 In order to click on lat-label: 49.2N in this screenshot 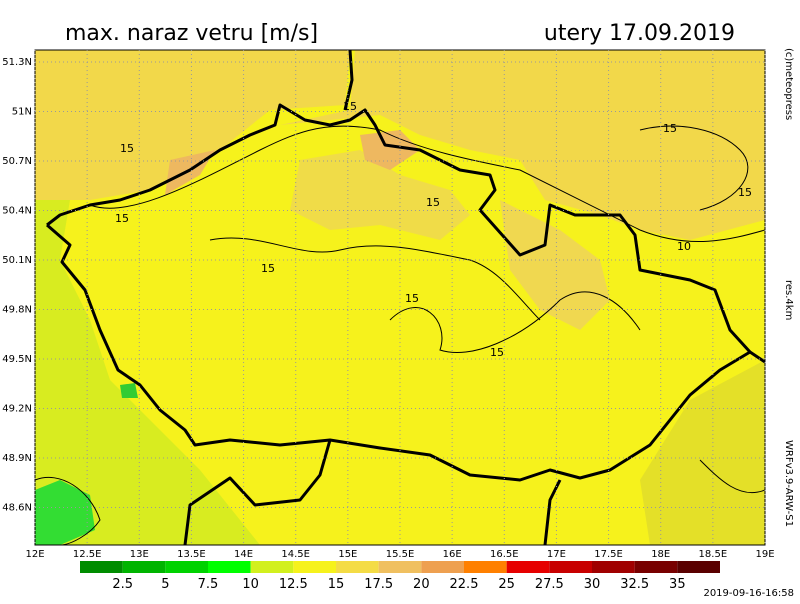, I will do `click(17, 409)`.